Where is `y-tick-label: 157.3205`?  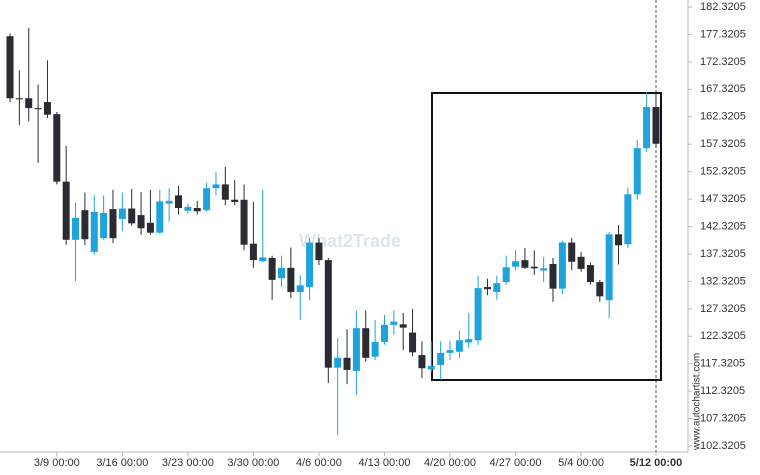 y-tick-label: 157.3205 is located at coordinates (723, 144).